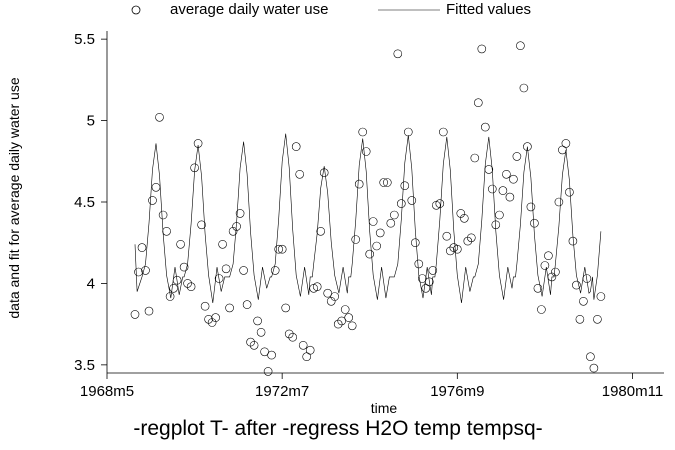  Describe the element at coordinates (107, 391) in the screenshot. I see `x-tick-label: 1968m5` at that location.